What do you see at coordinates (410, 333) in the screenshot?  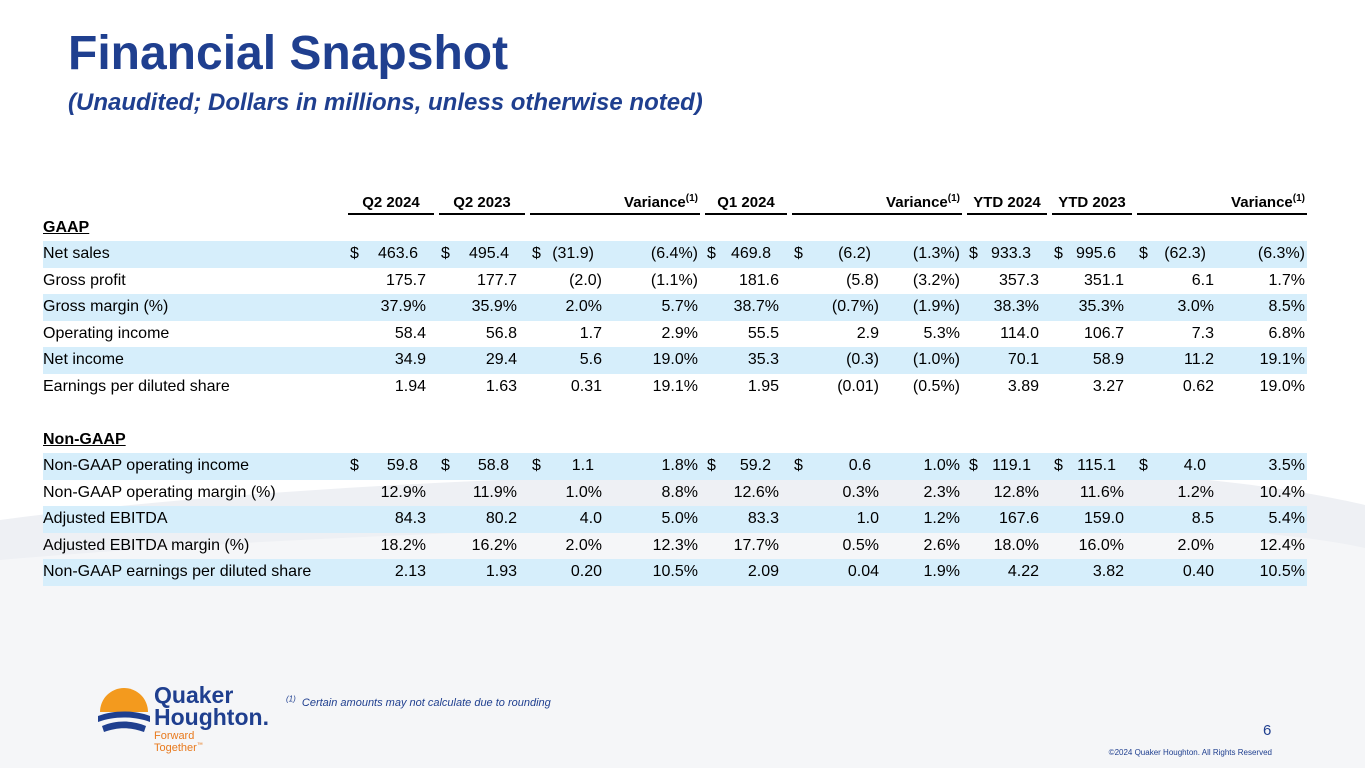 I see `table-cell-q2-24: 58.4` at bounding box center [410, 333].